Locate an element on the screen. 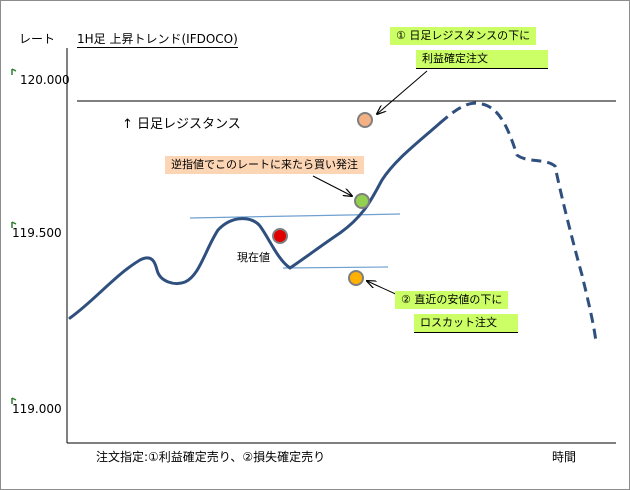  entry-callout: 逆指値でこのレートに来たら買い発注 is located at coordinates (264, 165).